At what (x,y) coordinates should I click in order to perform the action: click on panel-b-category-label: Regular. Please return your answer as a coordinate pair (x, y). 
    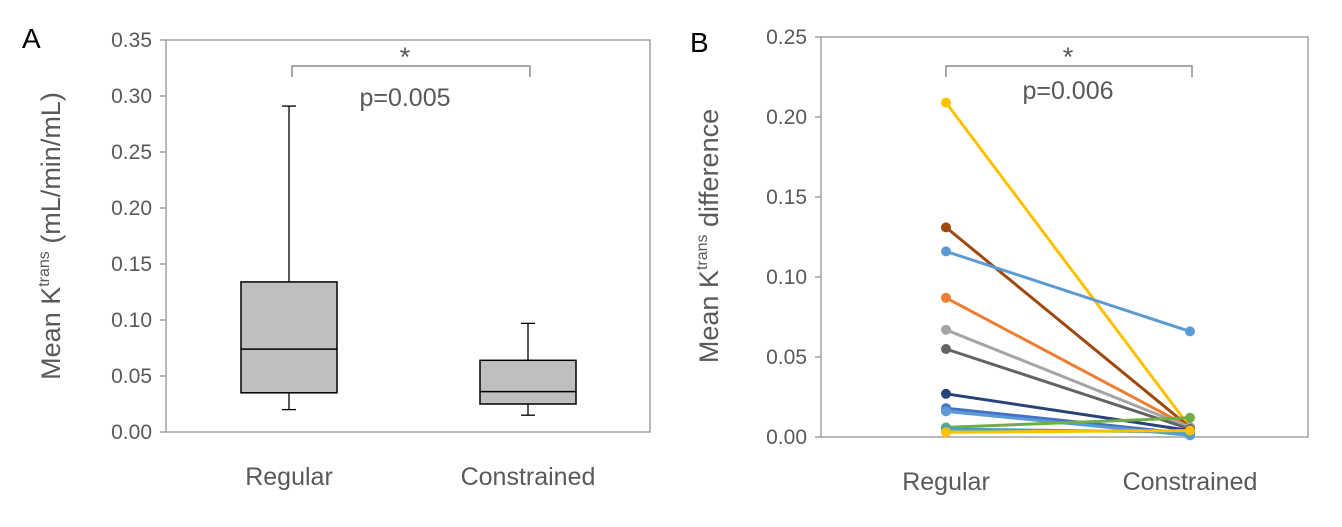
    Looking at the image, I should click on (946, 482).